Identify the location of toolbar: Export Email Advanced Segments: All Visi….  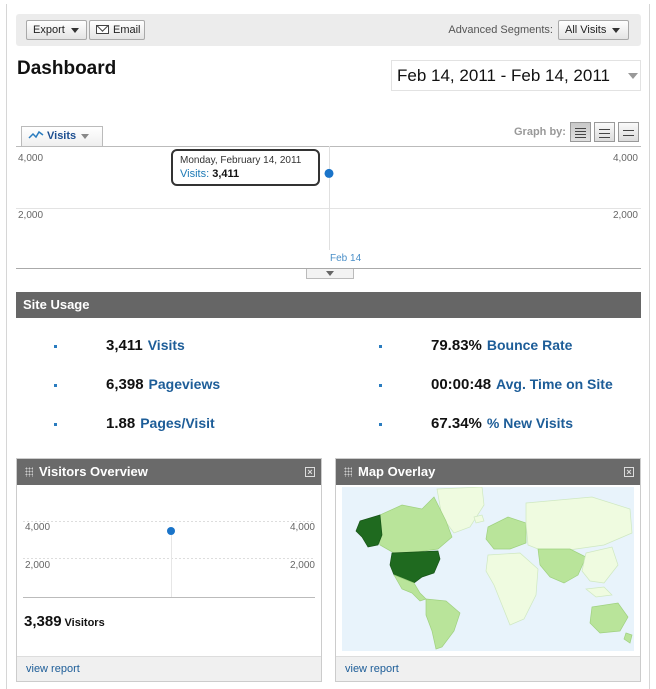
(328, 30).